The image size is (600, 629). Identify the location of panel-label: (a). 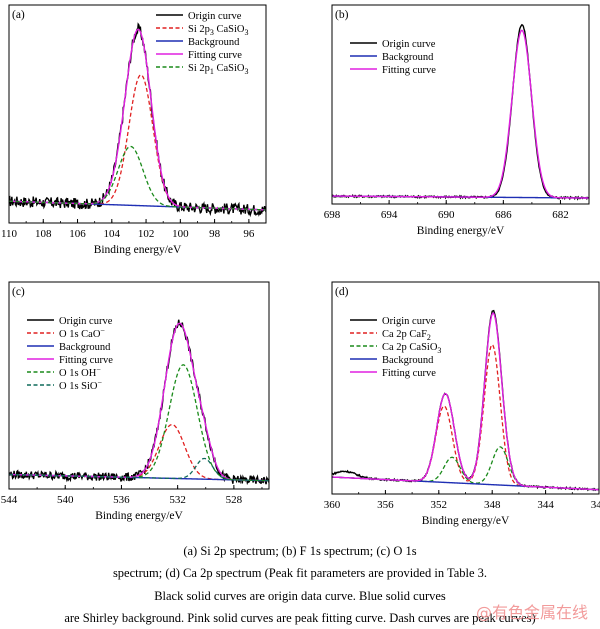
(18, 15).